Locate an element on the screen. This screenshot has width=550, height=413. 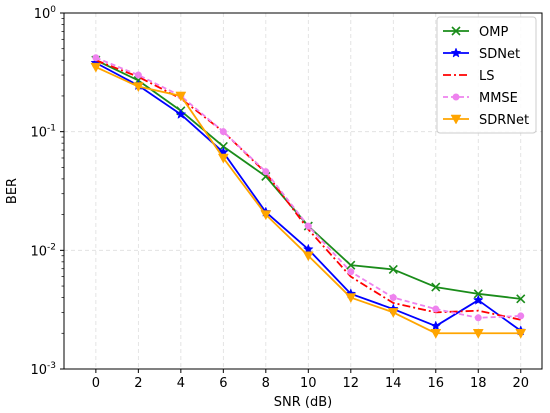
x-axis-label: SNR (dB) is located at coordinates (303, 402).